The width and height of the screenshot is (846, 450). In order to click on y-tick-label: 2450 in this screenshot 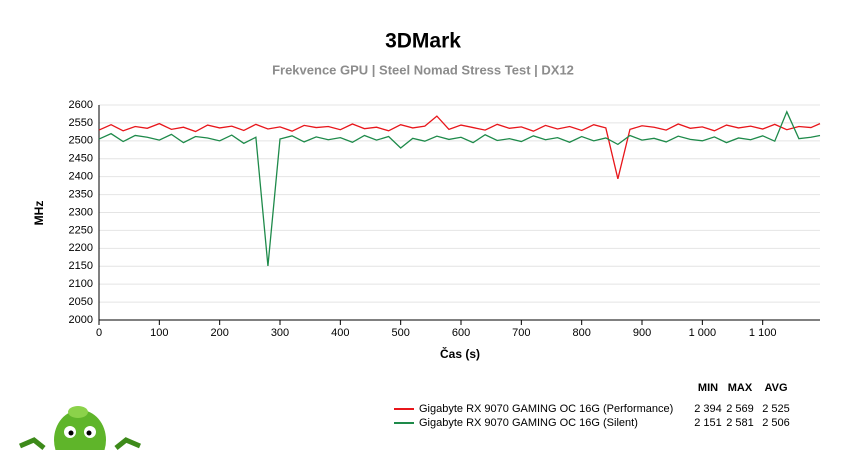, I will do `click(81, 159)`.